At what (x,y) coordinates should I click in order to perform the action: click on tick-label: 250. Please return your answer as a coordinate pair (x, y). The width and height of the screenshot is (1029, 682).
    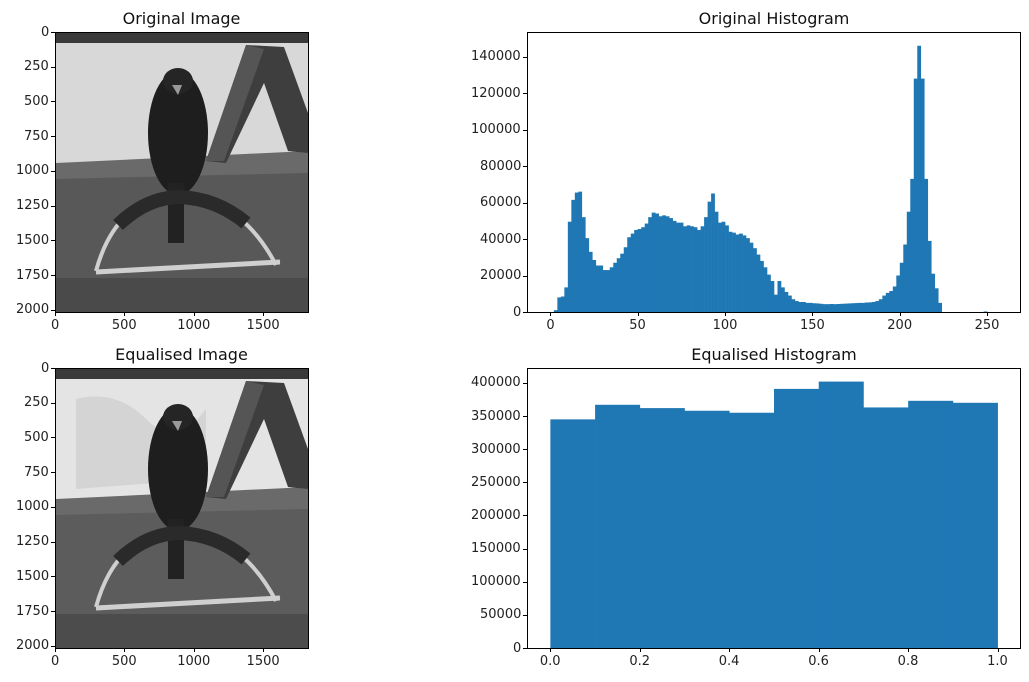
    Looking at the image, I should click on (987, 325).